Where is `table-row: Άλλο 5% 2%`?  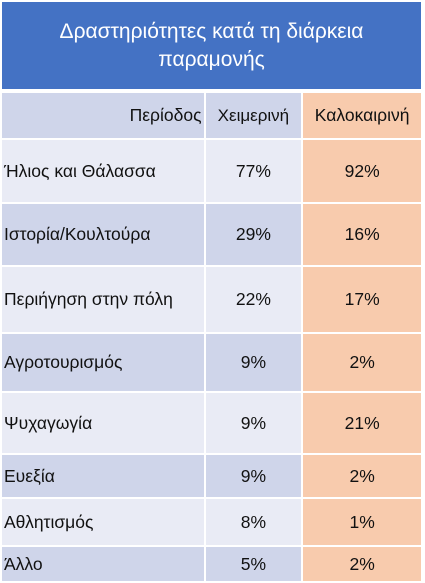
table-row: Άλλο 5% 2% is located at coordinates (211, 564).